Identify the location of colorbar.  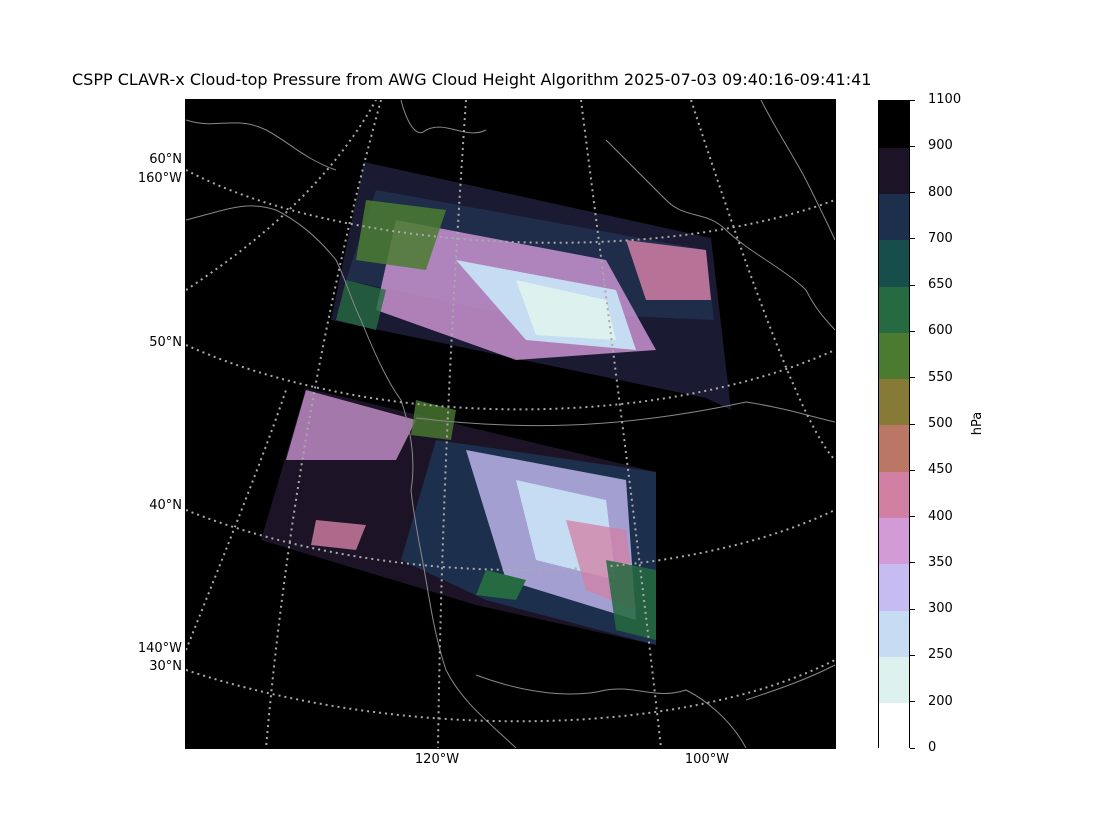
(894, 425).